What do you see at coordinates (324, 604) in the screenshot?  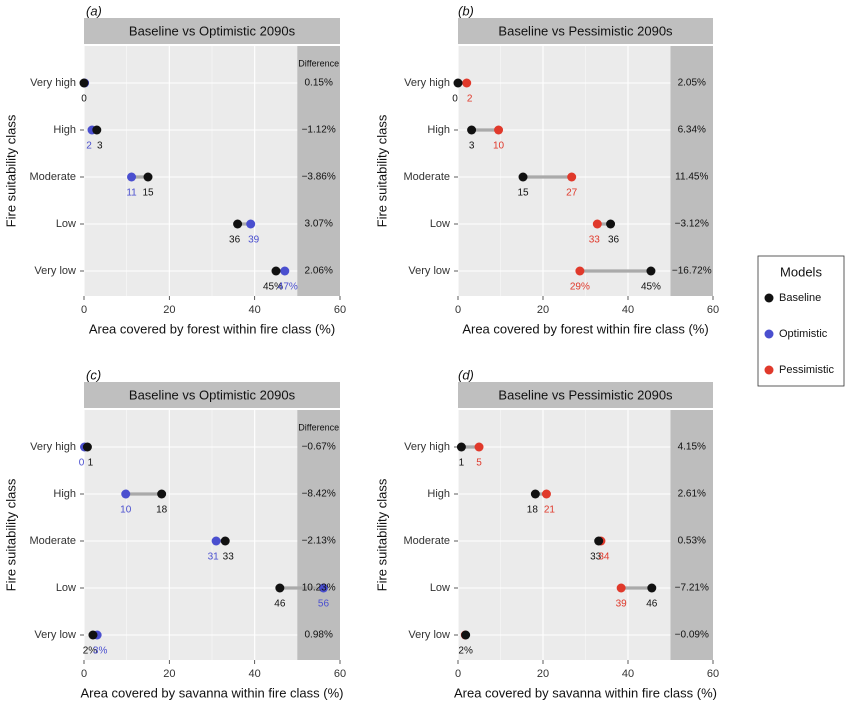 I see `optimistic-value-label: 56` at bounding box center [324, 604].